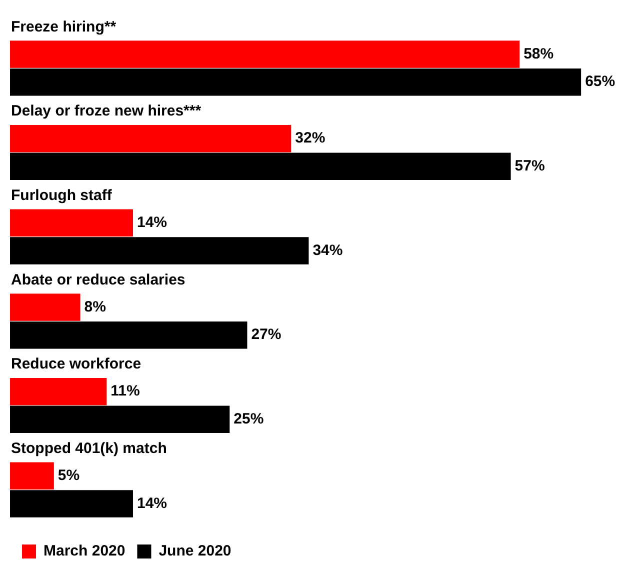  I want to click on y-tick-label: Reduce workforce, so click(76, 364).